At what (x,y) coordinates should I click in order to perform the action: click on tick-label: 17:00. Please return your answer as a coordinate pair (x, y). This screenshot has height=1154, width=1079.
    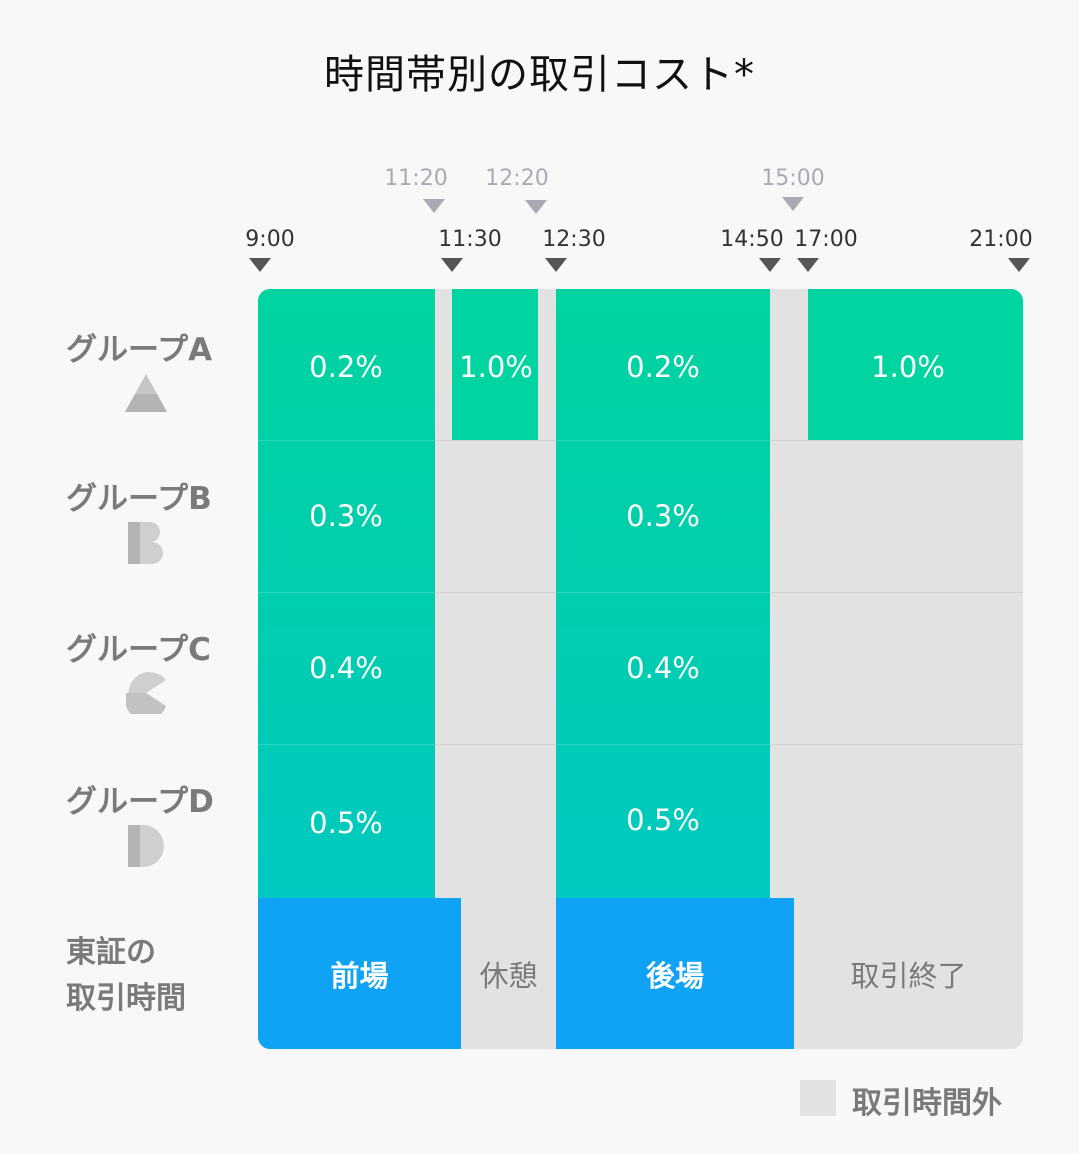
    Looking at the image, I should click on (826, 239).